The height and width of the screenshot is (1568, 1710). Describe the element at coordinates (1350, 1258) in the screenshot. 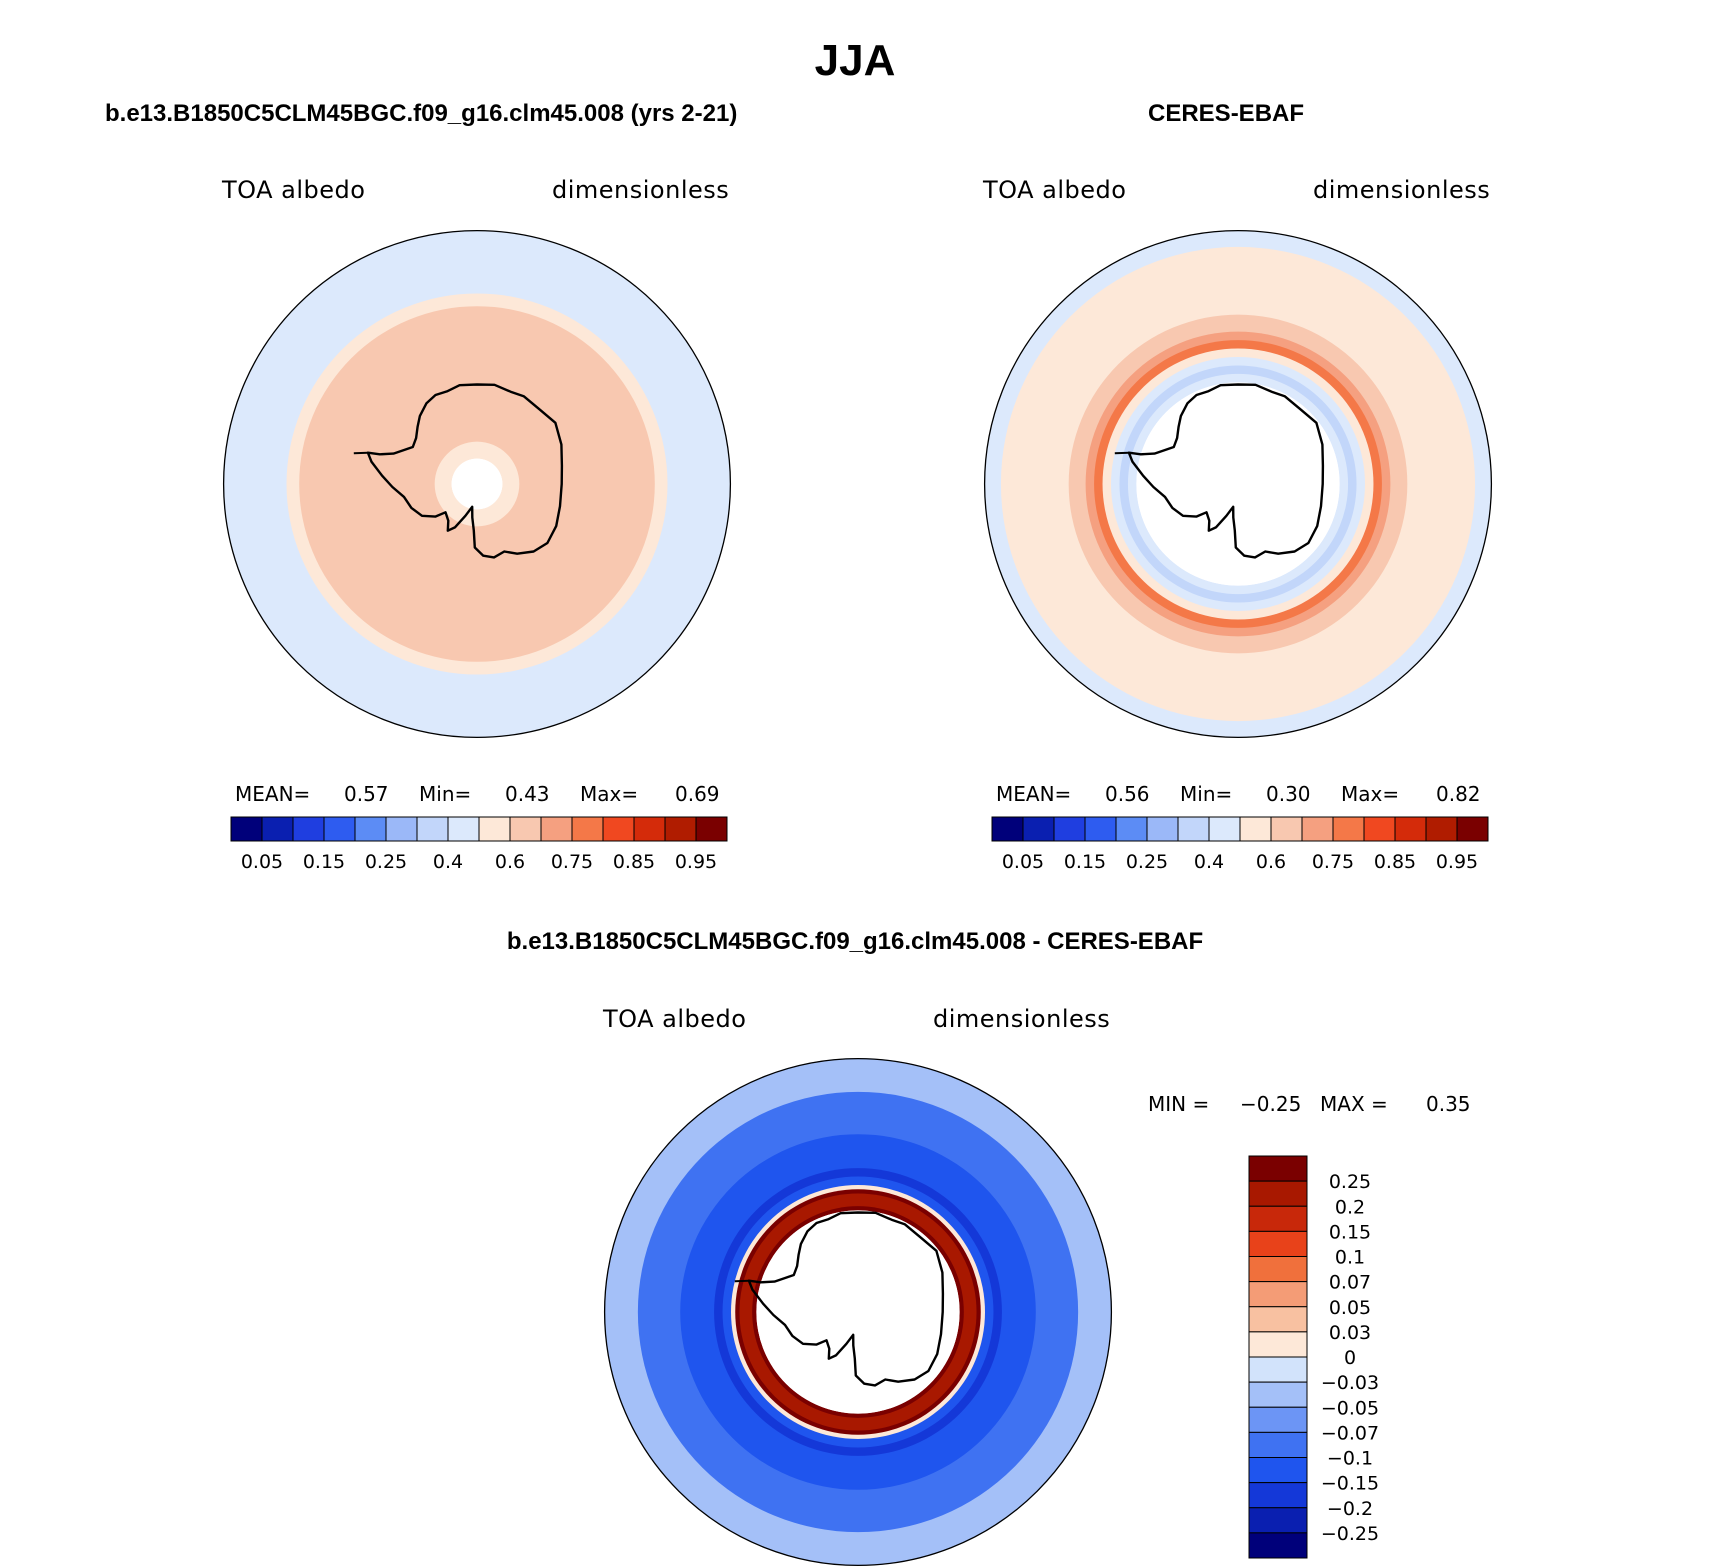

I see `colorbar-tick-label: 0.1` at that location.